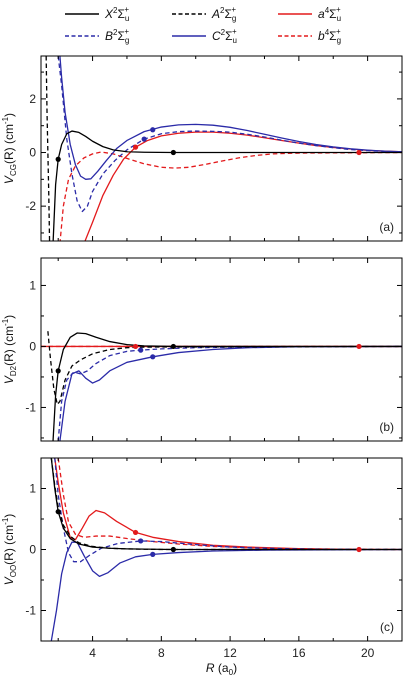 The image size is (415, 687). Describe the element at coordinates (116, 14) in the screenshot. I see `legend-label-X: X2Σu+` at that location.